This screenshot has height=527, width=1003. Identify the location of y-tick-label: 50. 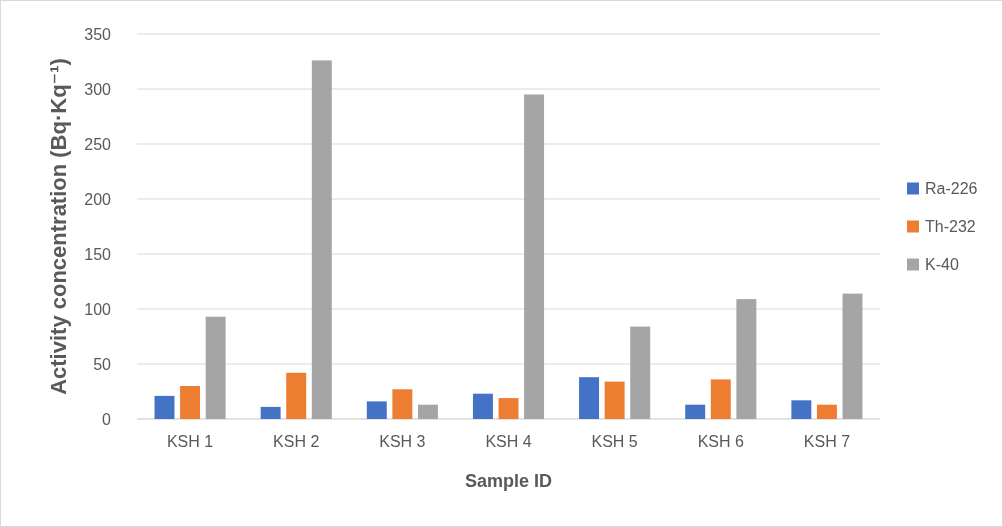
(102, 364).